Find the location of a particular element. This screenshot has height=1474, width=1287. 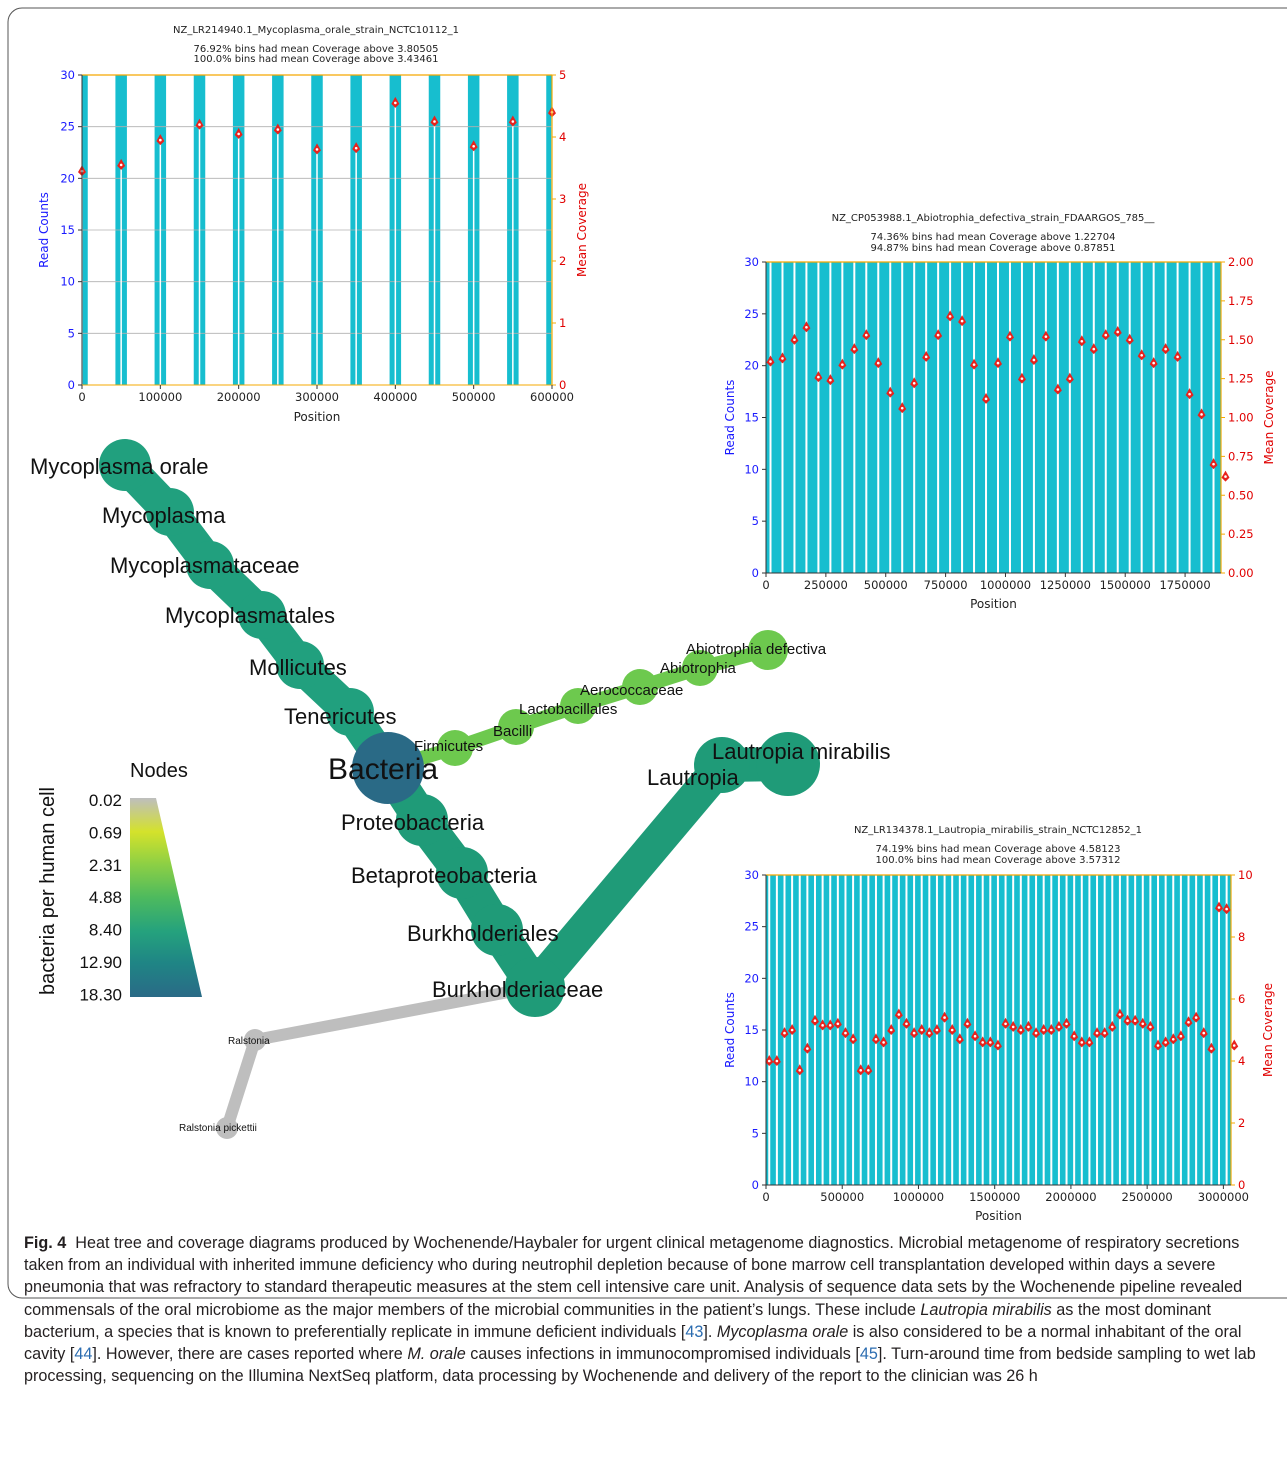

node-ralstonia is located at coordinates (255, 1040).